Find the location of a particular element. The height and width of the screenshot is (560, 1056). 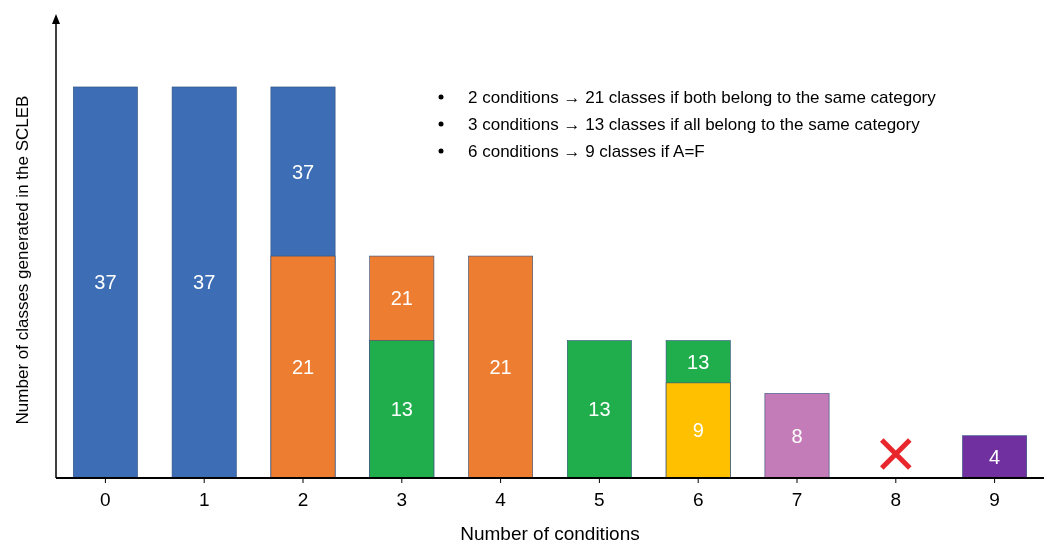

x-tick-label: 0 is located at coordinates (105, 499).